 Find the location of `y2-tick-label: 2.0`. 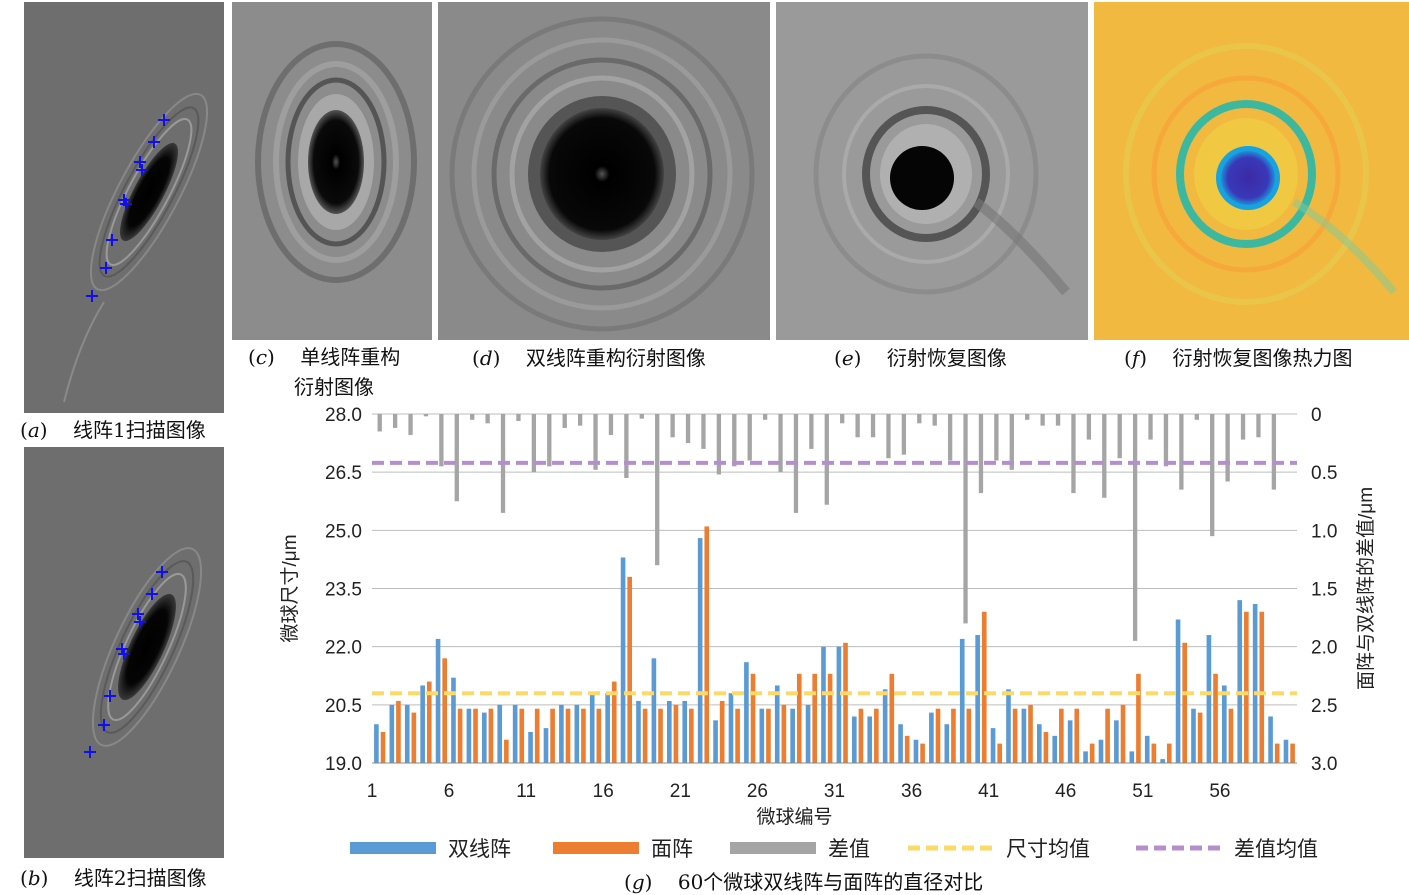

y2-tick-label: 2.0 is located at coordinates (1324, 648).